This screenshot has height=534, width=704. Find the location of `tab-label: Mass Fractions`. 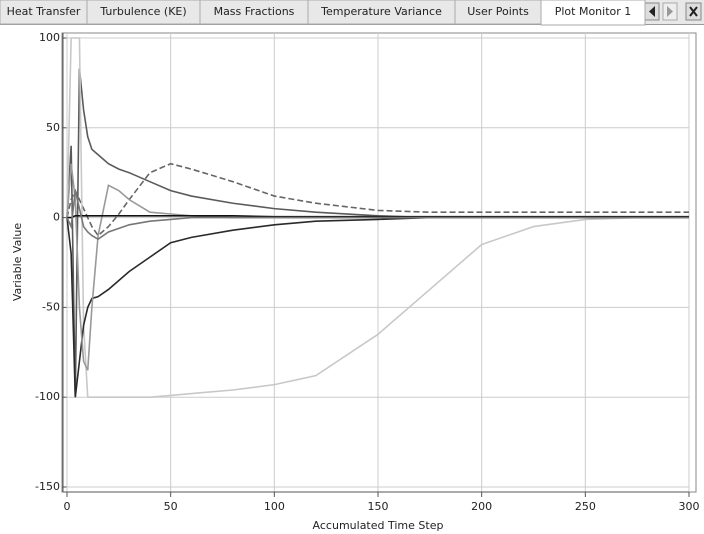

tab-label: Mass Fractions is located at coordinates (254, 11).